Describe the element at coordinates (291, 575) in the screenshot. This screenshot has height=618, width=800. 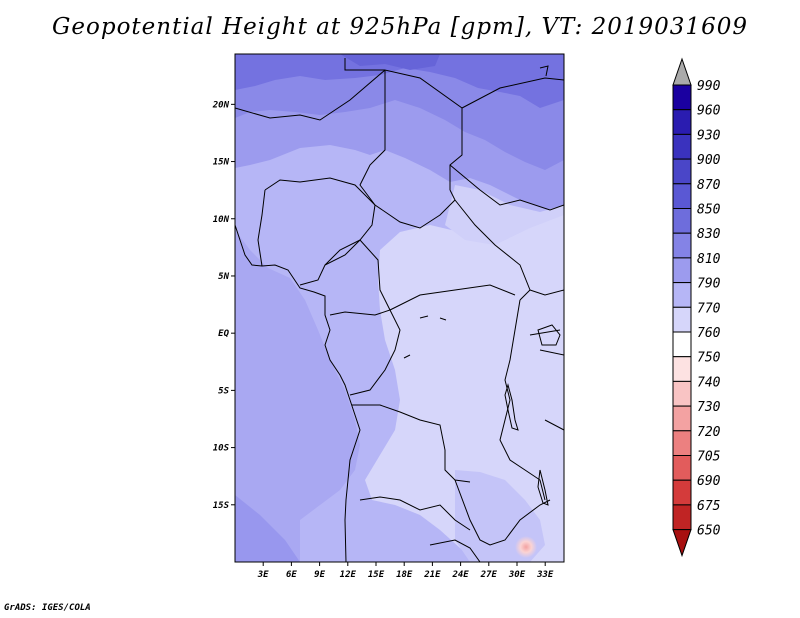
I see `lon-tick-label: 6E` at that location.